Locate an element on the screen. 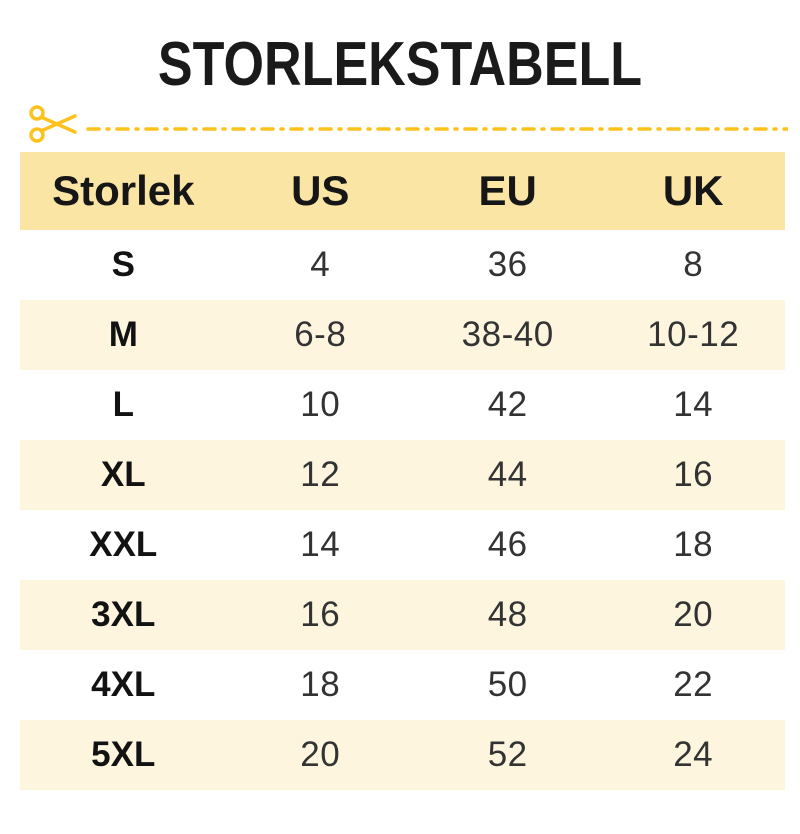 This screenshot has height=834, width=800. size-label: 4XL is located at coordinates (123, 684).